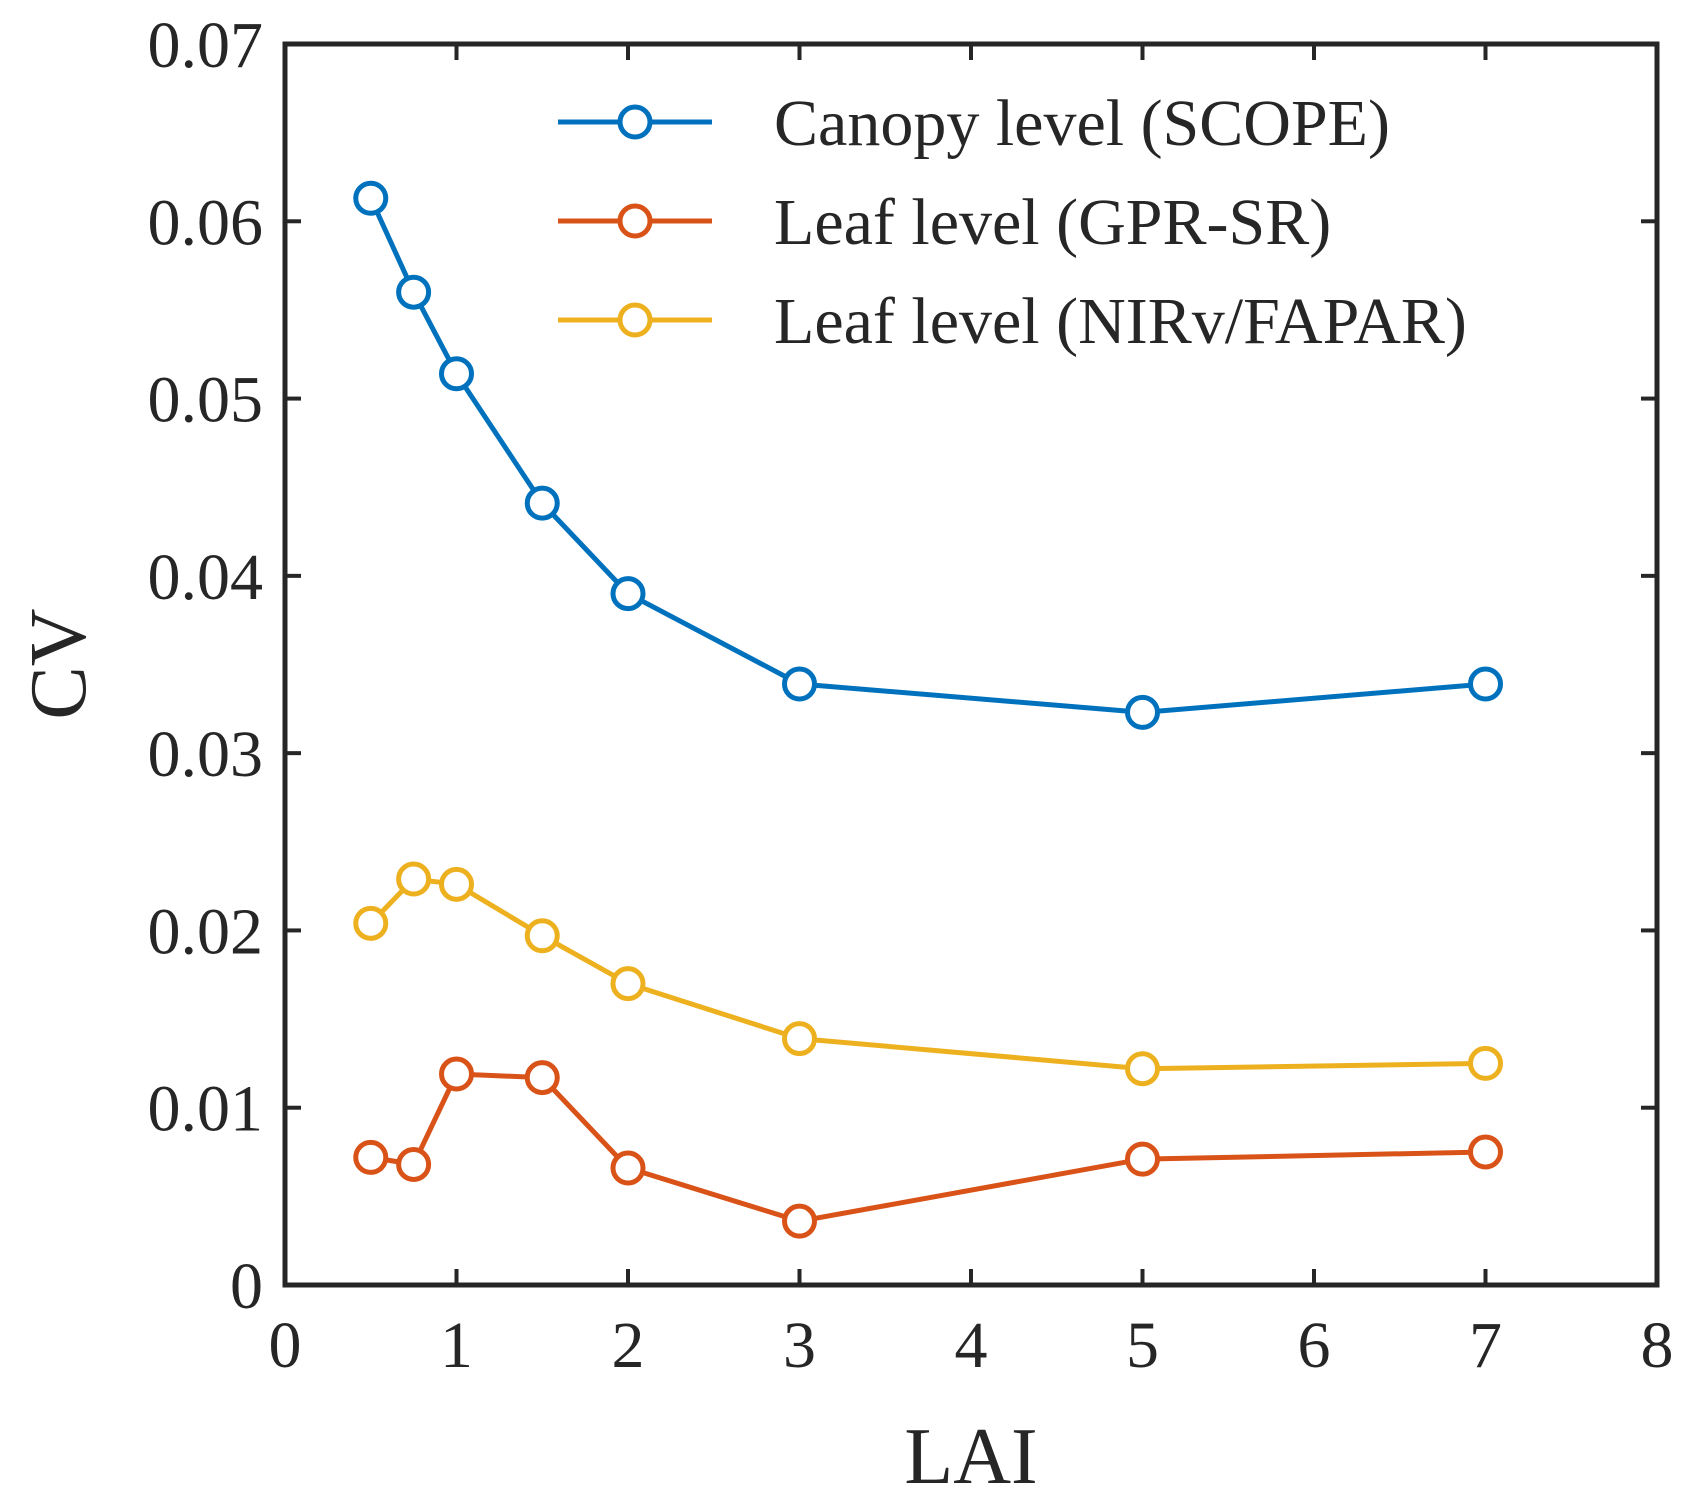 The height and width of the screenshot is (1501, 1685). What do you see at coordinates (1142, 1345) in the screenshot?
I see `x-tick-label: 5` at bounding box center [1142, 1345].